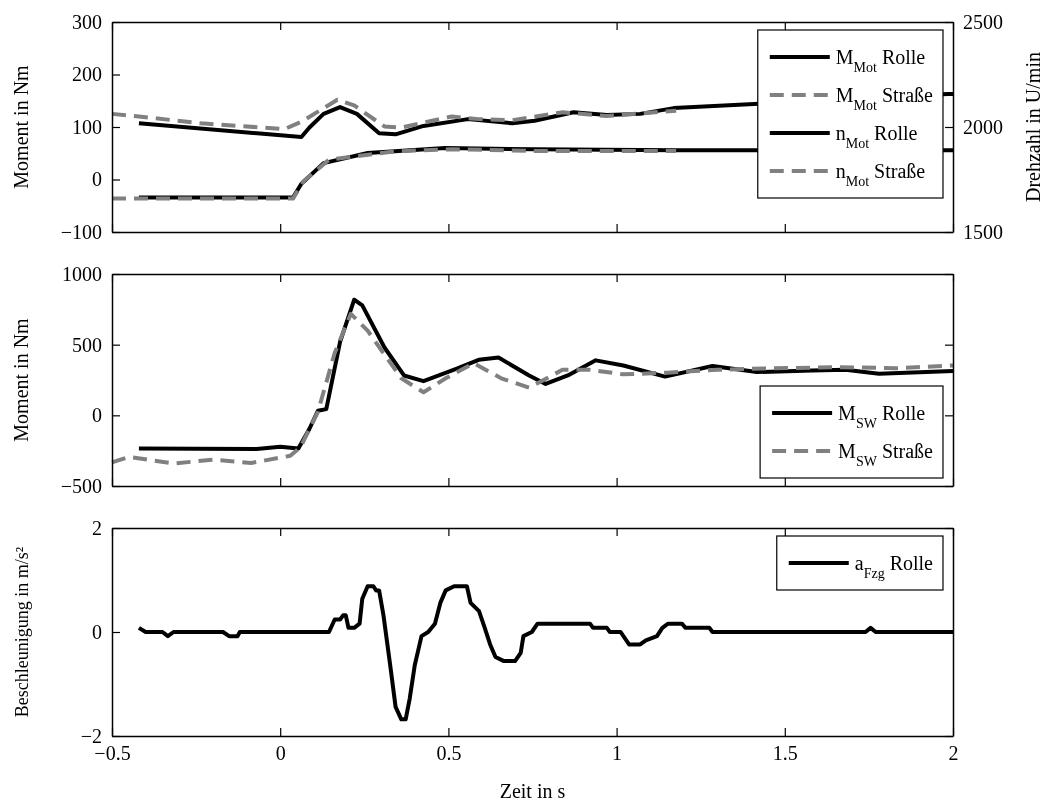  What do you see at coordinates (81, 485) in the screenshot?
I see `y-tick-label: −500` at bounding box center [81, 485].